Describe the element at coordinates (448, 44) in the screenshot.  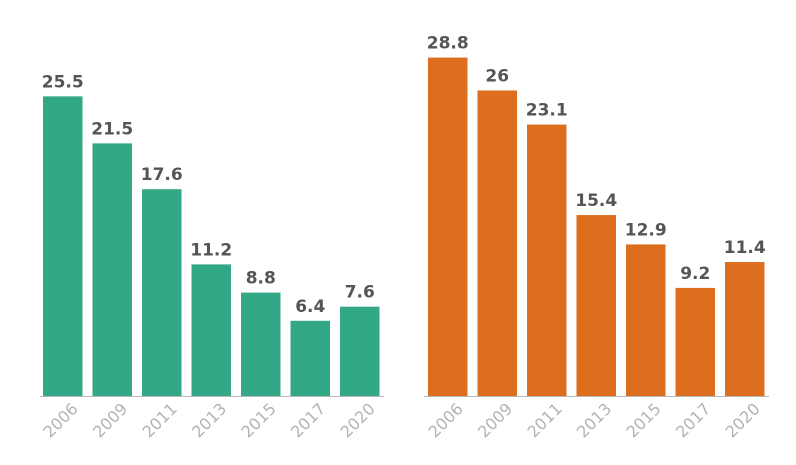
I see `data-label: 28.8` at that location.